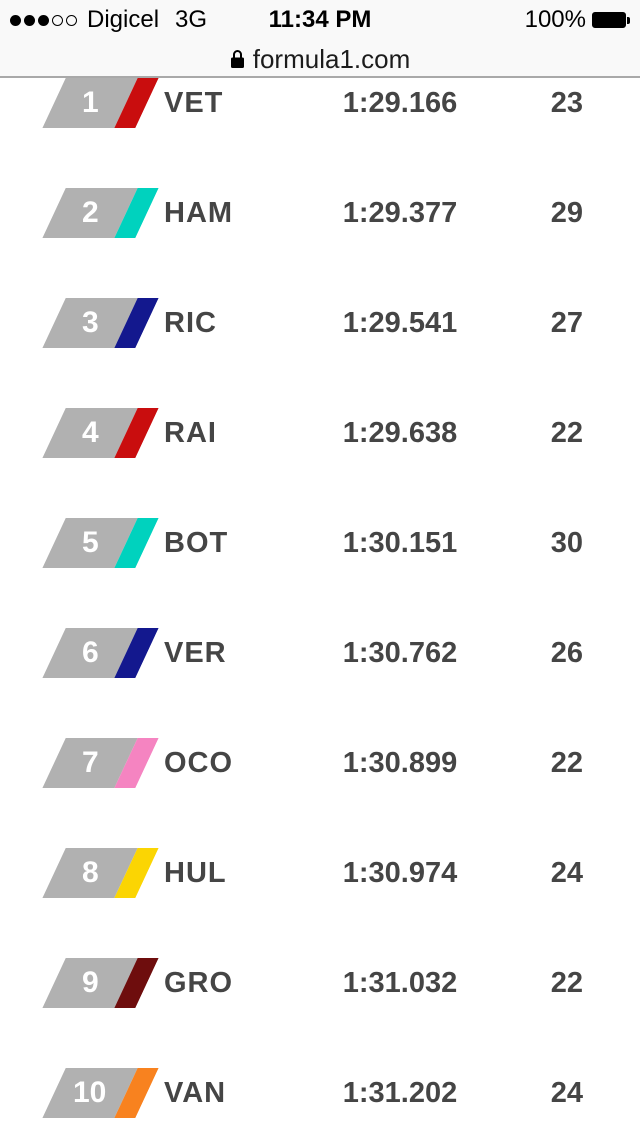 The image size is (640, 1136). What do you see at coordinates (566, 323) in the screenshot?
I see `lap-count: 27` at bounding box center [566, 323].